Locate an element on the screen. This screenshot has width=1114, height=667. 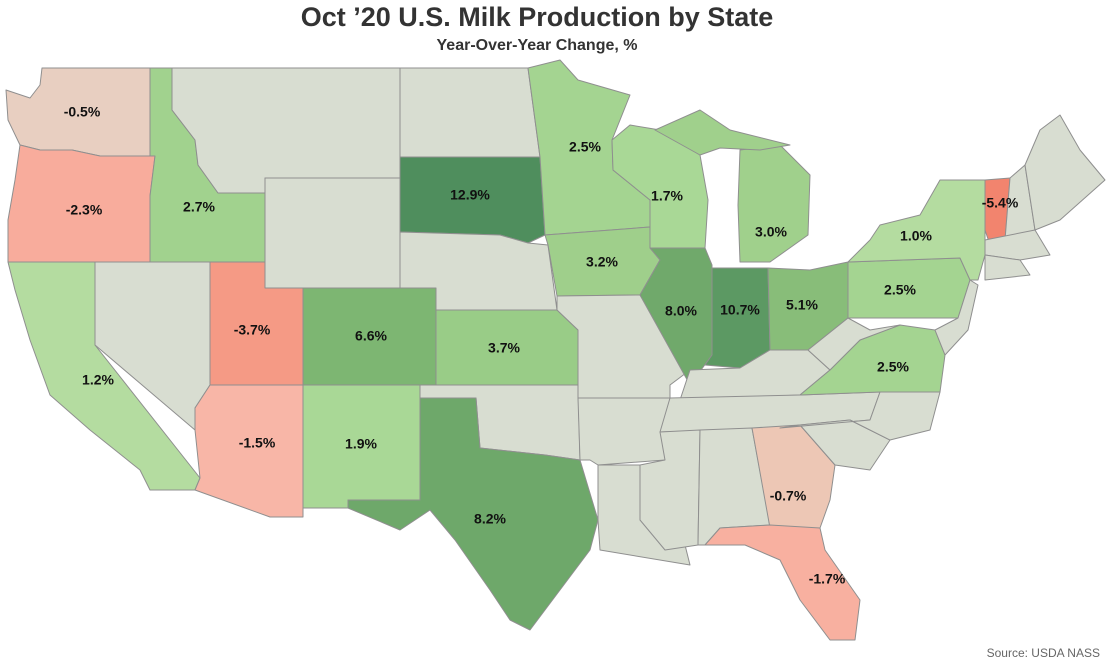
state-ND is located at coordinates (470, 112).